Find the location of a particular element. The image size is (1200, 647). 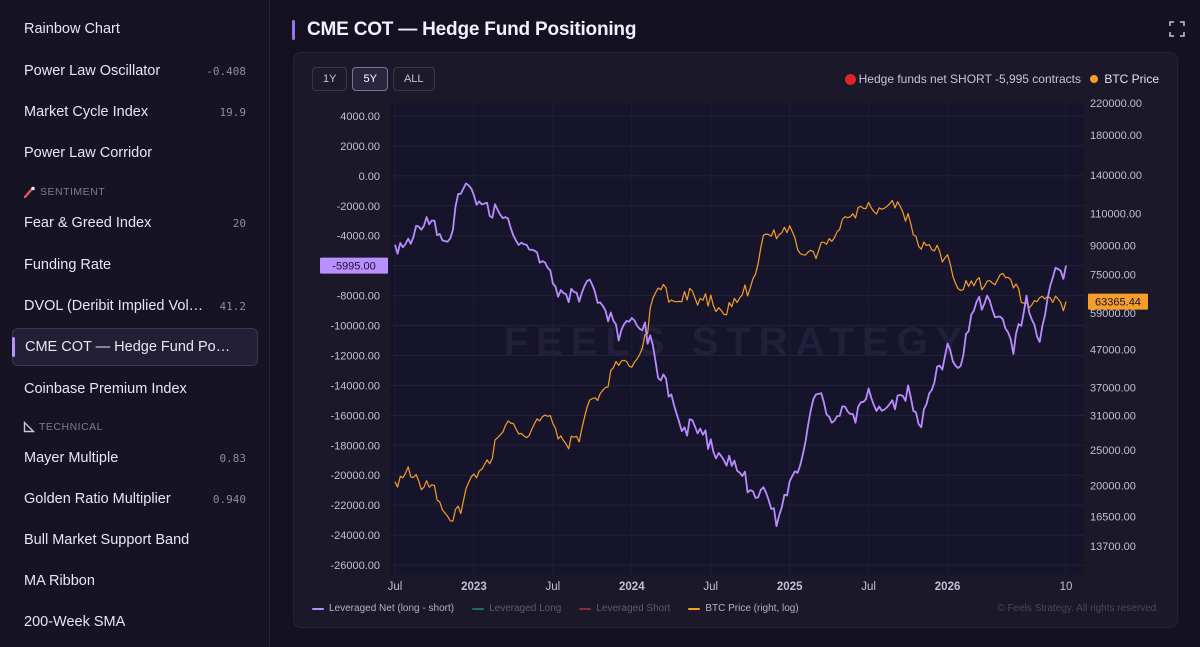

legend-label: BTC Price (right, log) is located at coordinates (752, 608).